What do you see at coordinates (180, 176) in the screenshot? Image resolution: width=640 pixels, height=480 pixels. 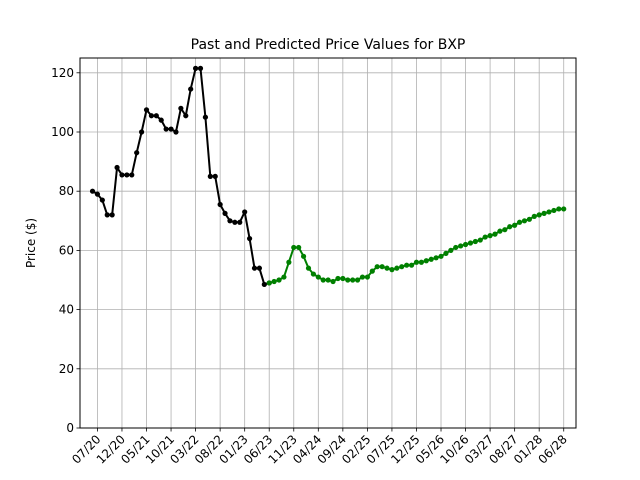 I see `series-historical` at bounding box center [180, 176].